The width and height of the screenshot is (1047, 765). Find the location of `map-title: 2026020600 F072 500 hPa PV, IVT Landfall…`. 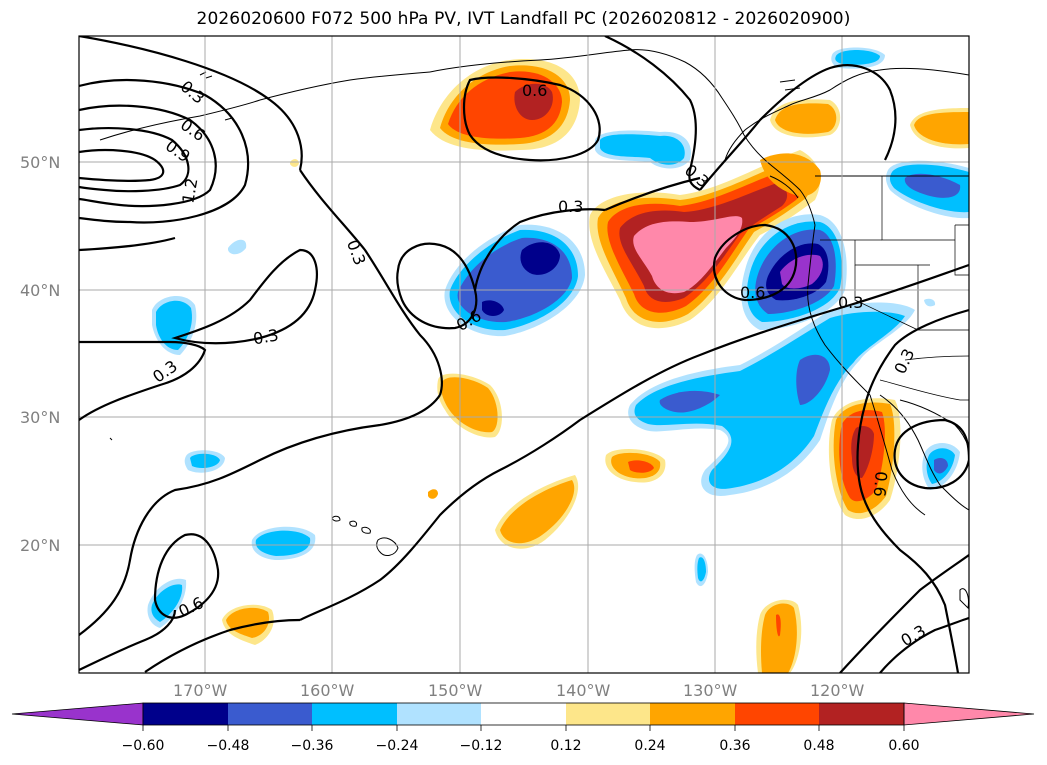

map-title: 2026020600 F072 500 hPa PV, IVT Landfall… is located at coordinates (523, 19).